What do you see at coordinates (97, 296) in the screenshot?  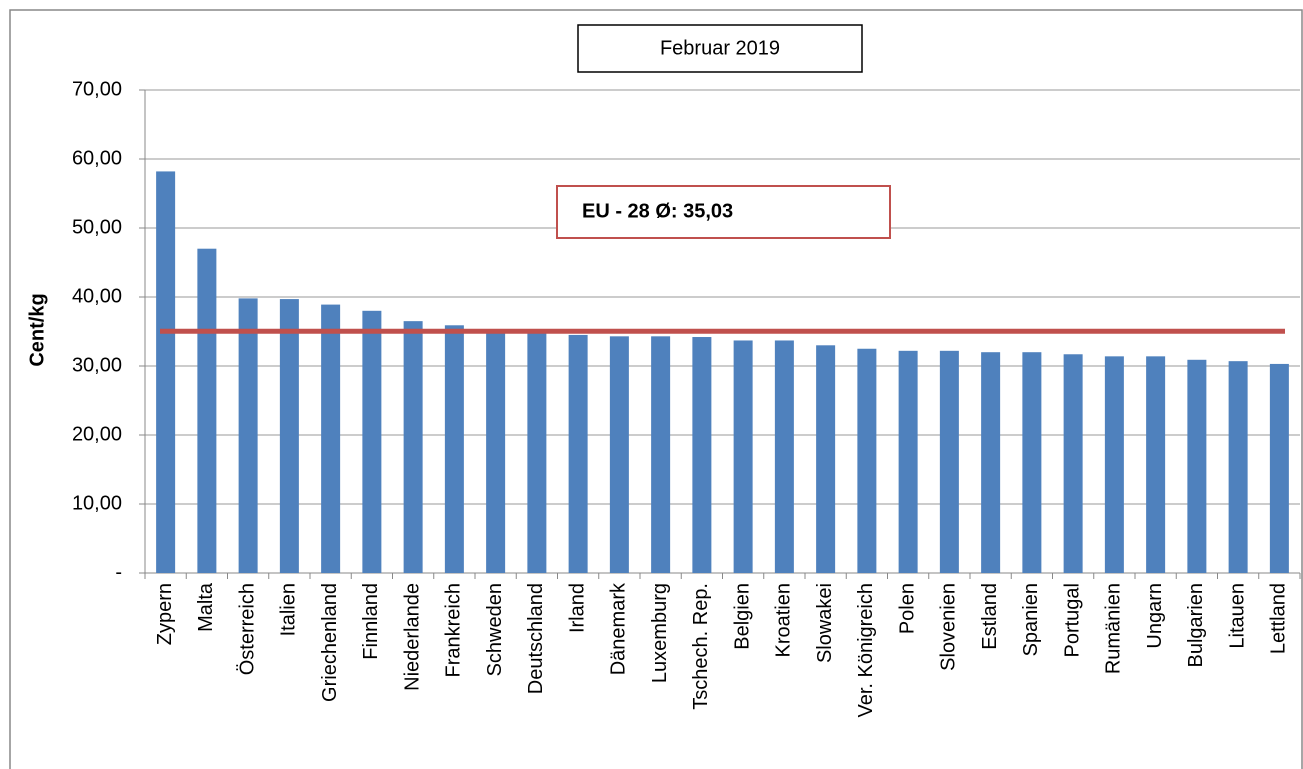 I see `y-tick-label: 40,00` at bounding box center [97, 296].